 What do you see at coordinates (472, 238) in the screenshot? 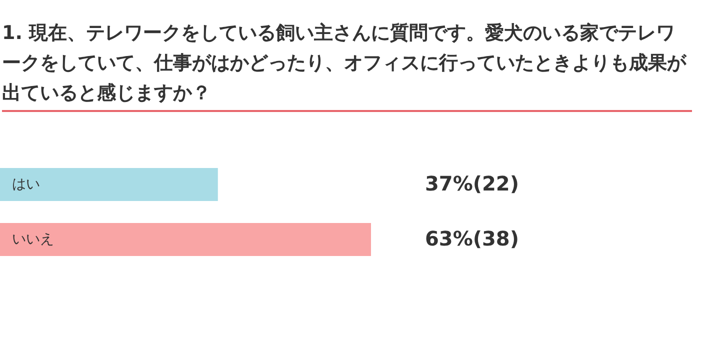
I see `data-label: 63%(38)` at bounding box center [472, 238].